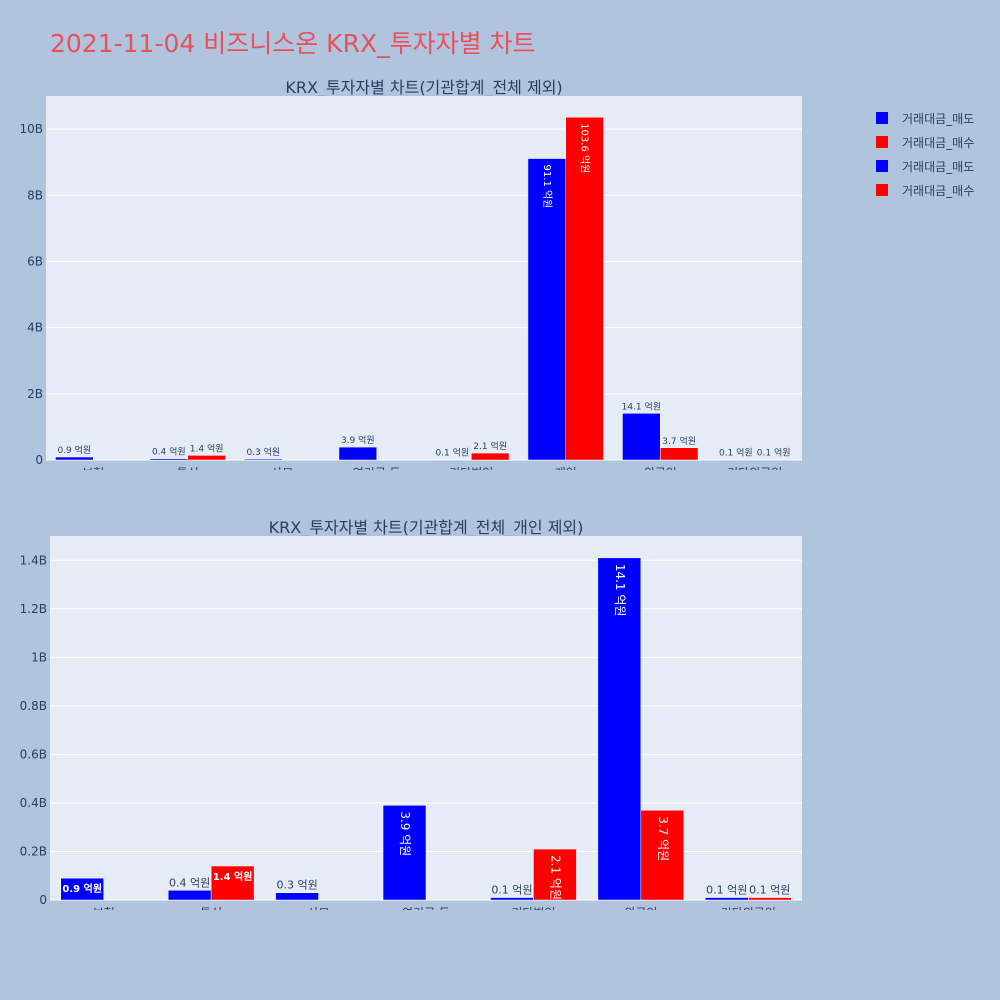 The width and height of the screenshot is (1000, 1000). What do you see at coordinates (35, 261) in the screenshot?
I see `y-tick-label: 6B` at bounding box center [35, 261].